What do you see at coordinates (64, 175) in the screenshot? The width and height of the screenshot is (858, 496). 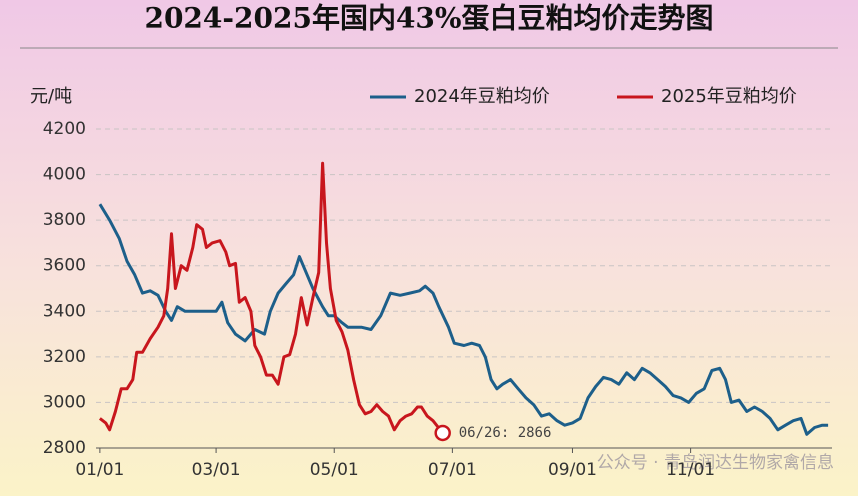 I see `y-tick-label: 4000` at bounding box center [64, 175].